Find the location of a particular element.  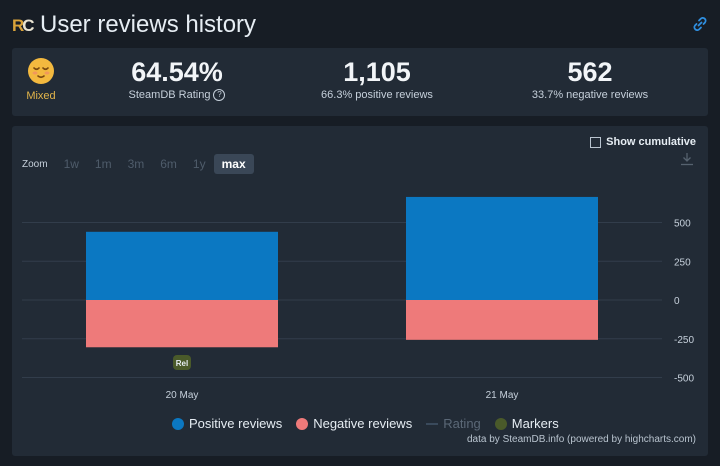

legend-positive-swatch is located at coordinates (178, 423).